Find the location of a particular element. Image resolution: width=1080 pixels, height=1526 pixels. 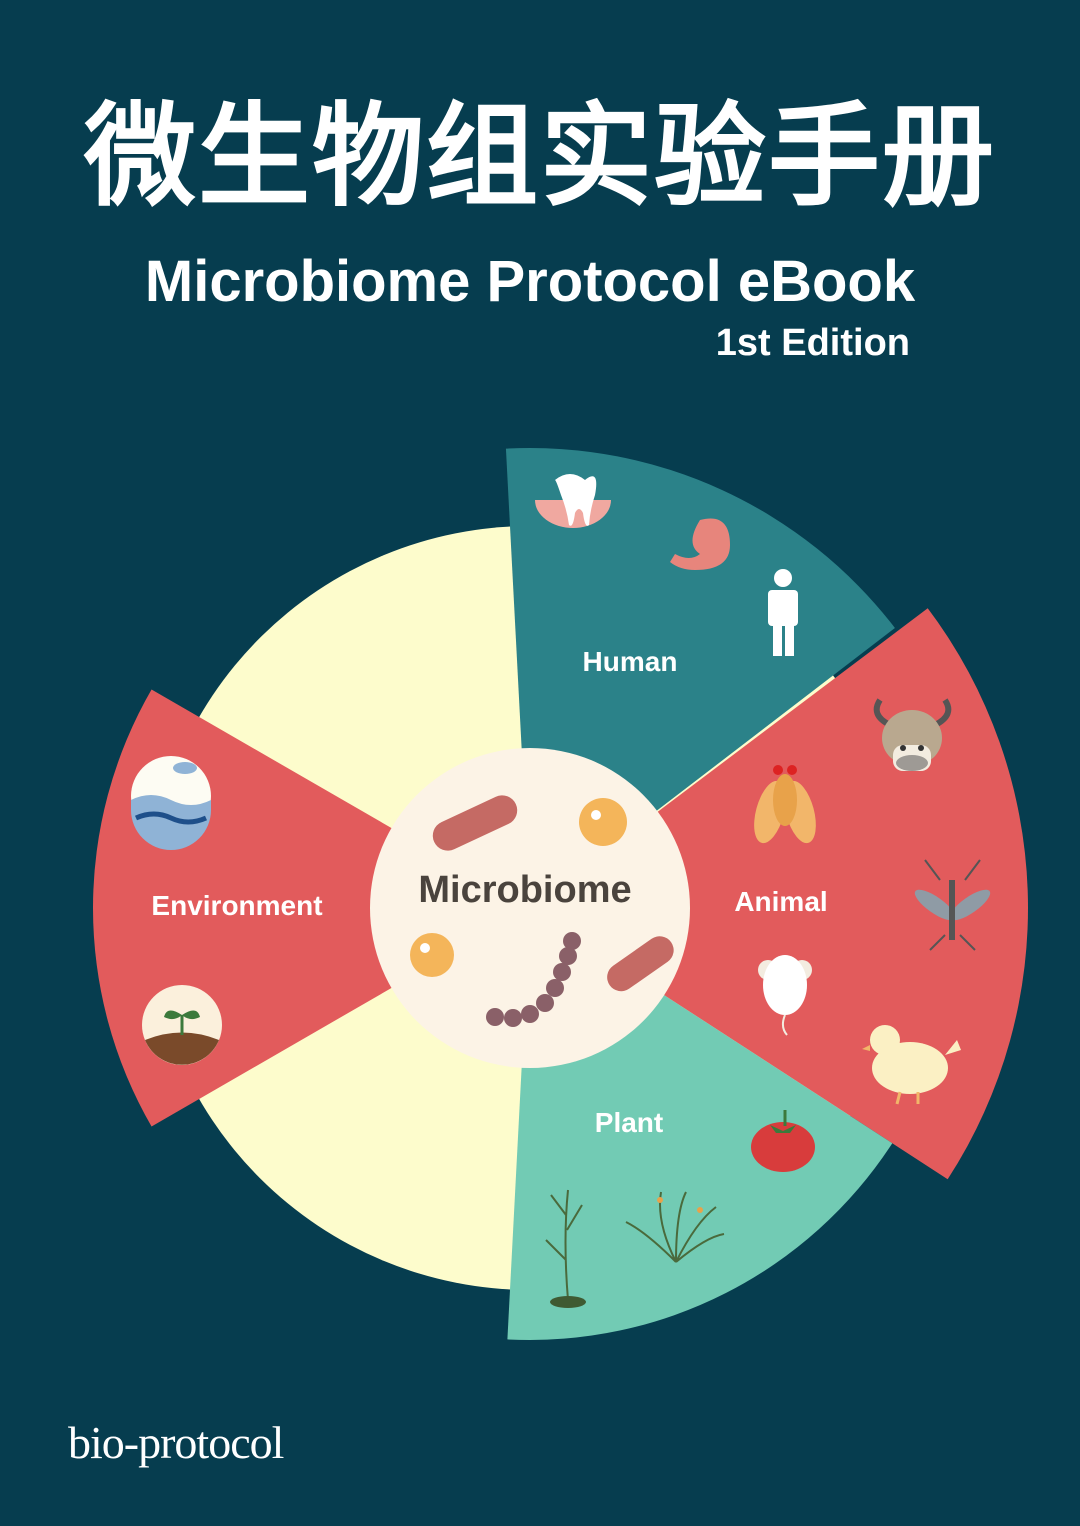

grass-icon is located at coordinates (675, 1227).